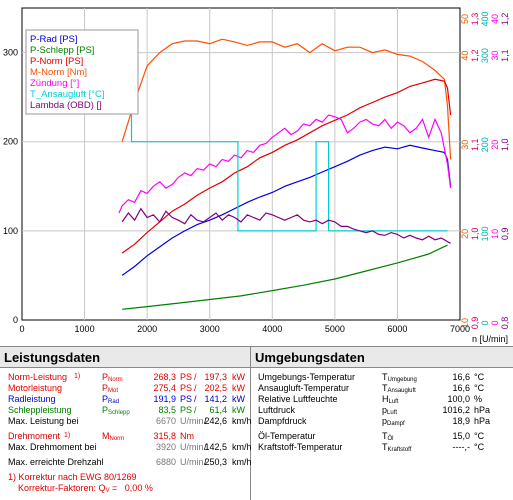 The height and width of the screenshot is (500, 513). I want to click on norm-power-ps: 268,3, so click(164, 377).